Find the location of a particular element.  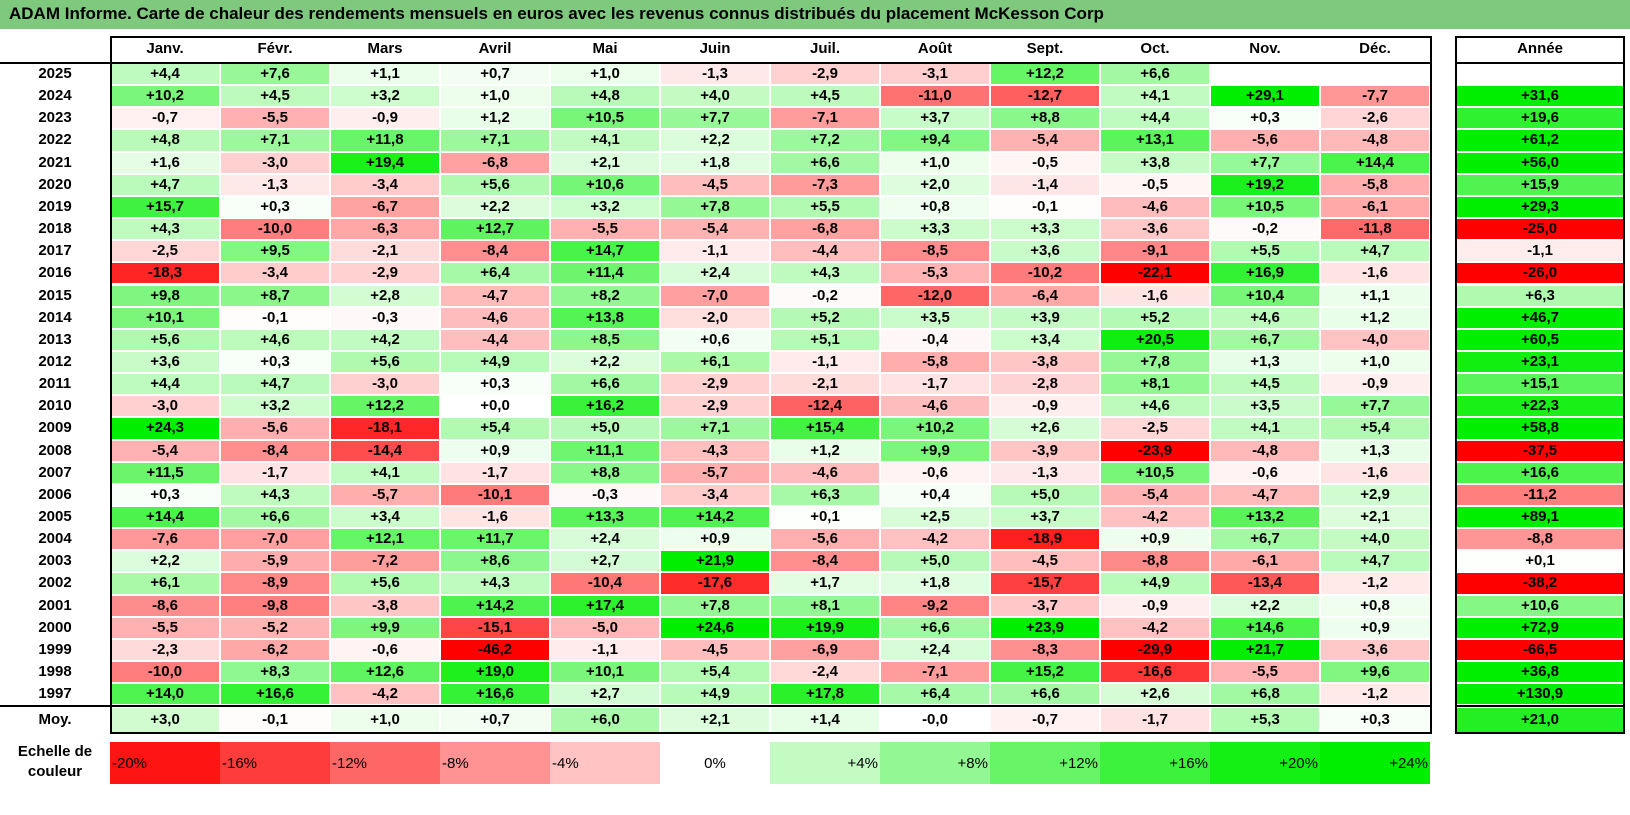

annual-cell: +56,0 is located at coordinates (1540, 162).